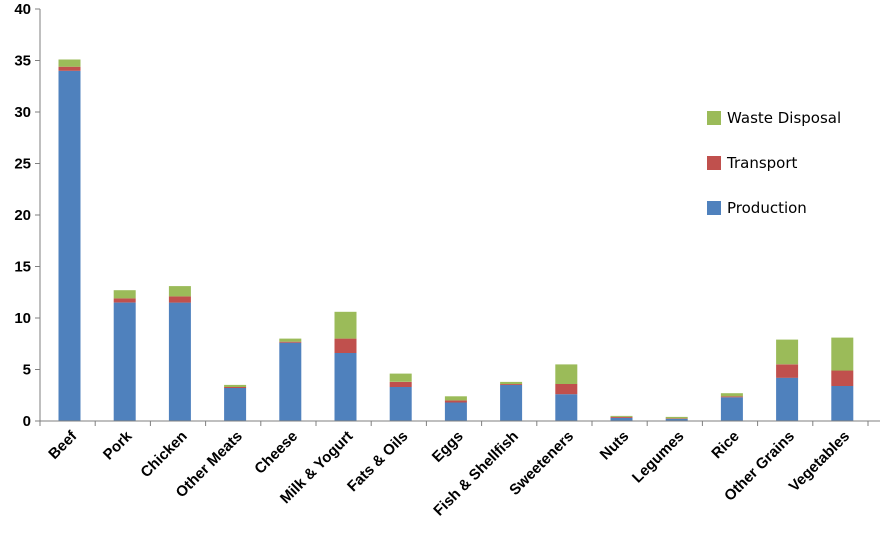  I want to click on legend-swatch-transport, so click(714, 163).